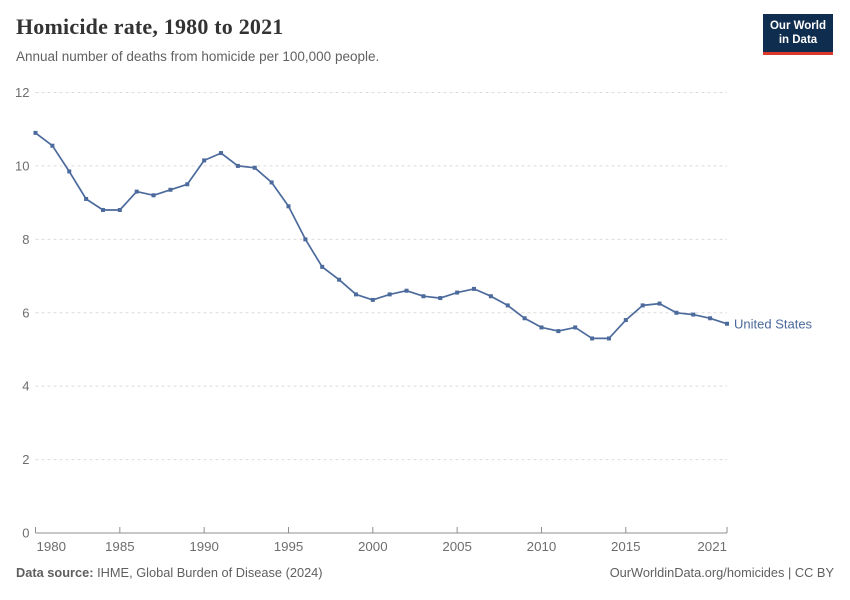 This screenshot has height=600, width=850. I want to click on page-title: Homicide rate, 1980 to 2021, so click(150, 26).